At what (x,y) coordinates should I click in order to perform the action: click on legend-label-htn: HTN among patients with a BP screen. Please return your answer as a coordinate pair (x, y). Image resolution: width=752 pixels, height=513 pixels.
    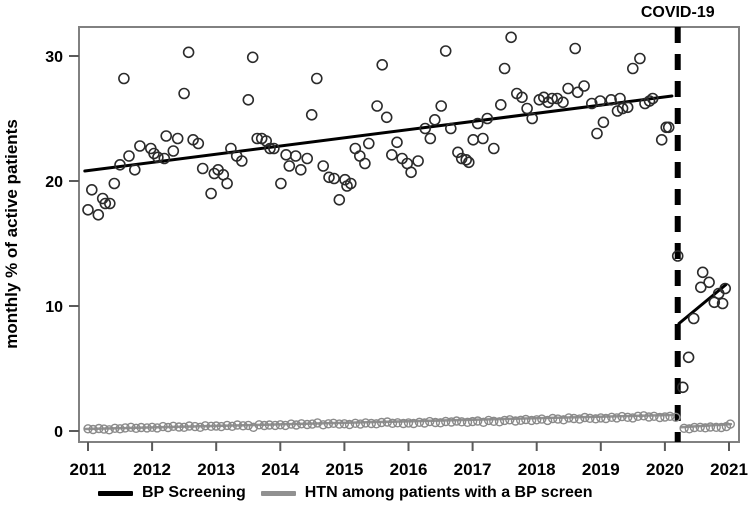
    Looking at the image, I should click on (448, 492).